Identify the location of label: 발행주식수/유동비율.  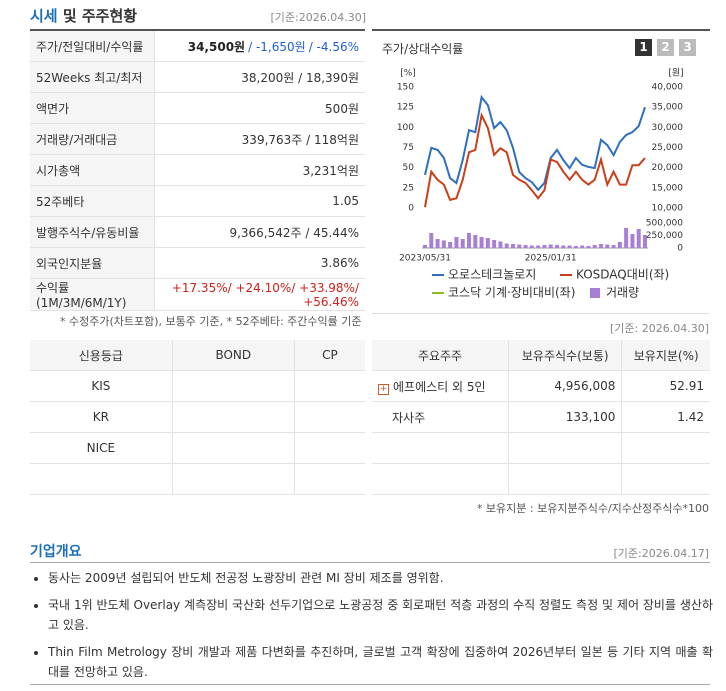
(92, 232).